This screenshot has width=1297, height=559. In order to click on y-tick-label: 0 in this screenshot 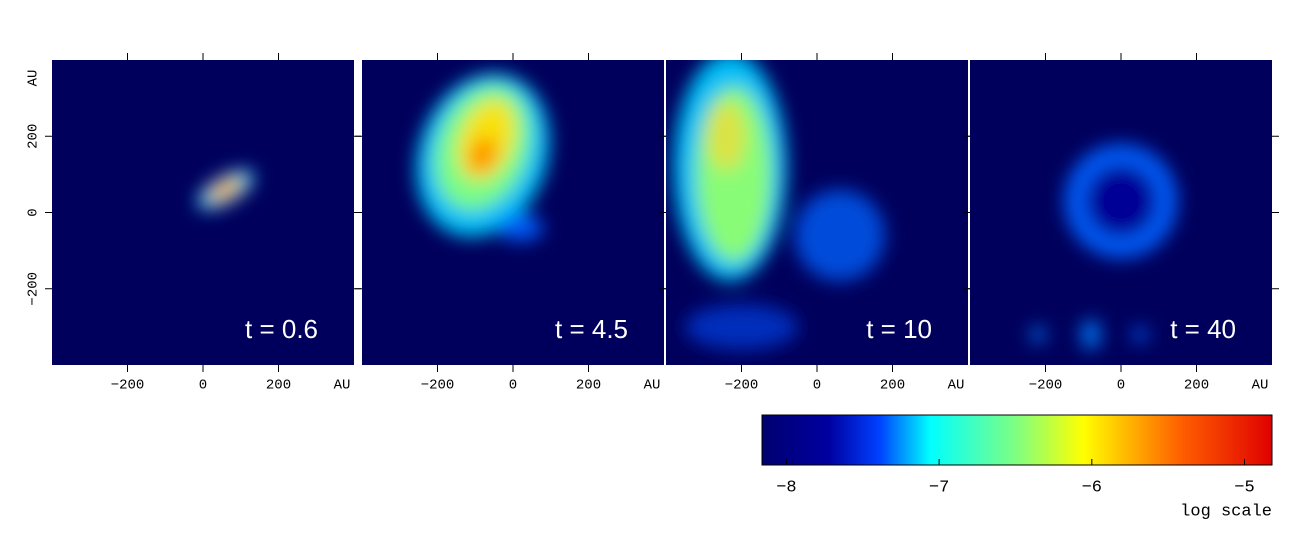, I will do `click(34, 212)`.